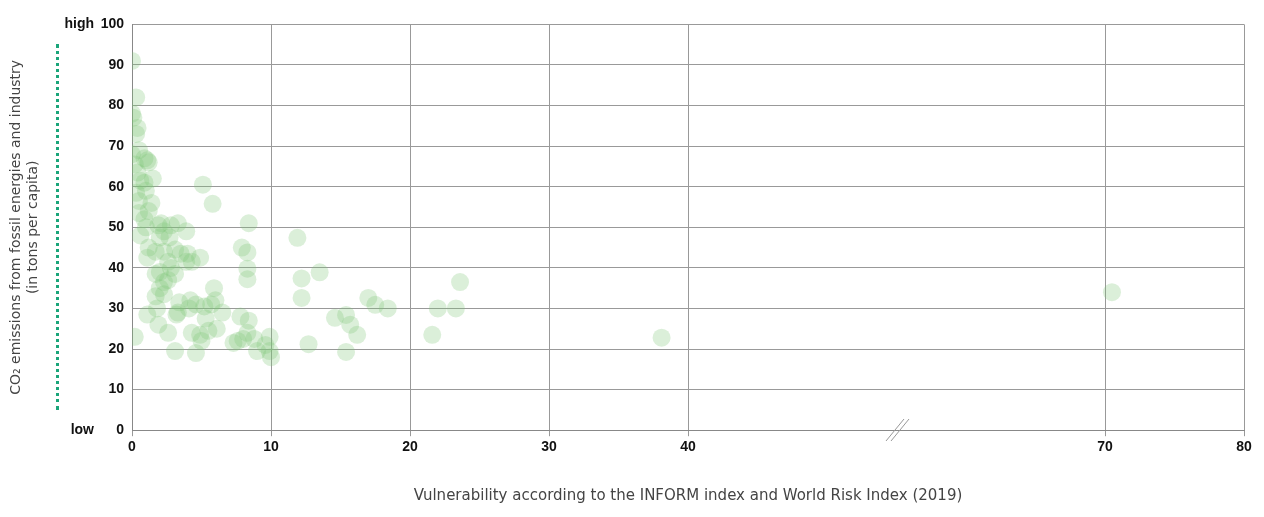 Image resolution: width=1264 pixels, height=517 pixels. Describe the element at coordinates (116, 63) in the screenshot. I see `y-tick-label: 90` at that location.